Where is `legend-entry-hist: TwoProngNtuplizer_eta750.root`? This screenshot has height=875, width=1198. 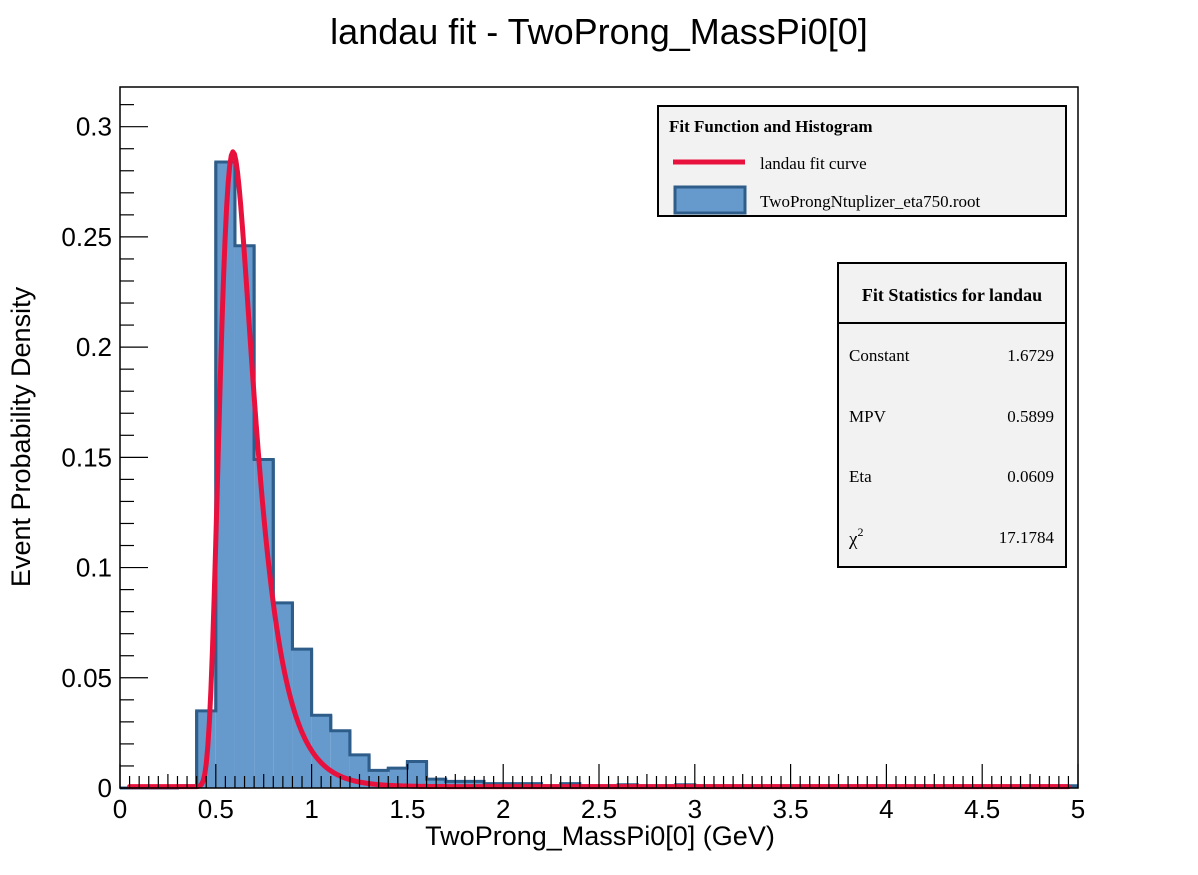 legend-entry-hist: TwoProngNtuplizer_eta750.root is located at coordinates (870, 201).